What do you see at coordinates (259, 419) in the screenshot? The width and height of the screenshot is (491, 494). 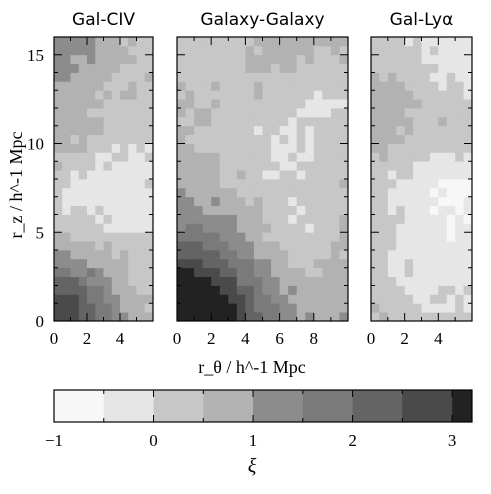 I see `colorbar: −1 0 1 2 3` at bounding box center [259, 419].